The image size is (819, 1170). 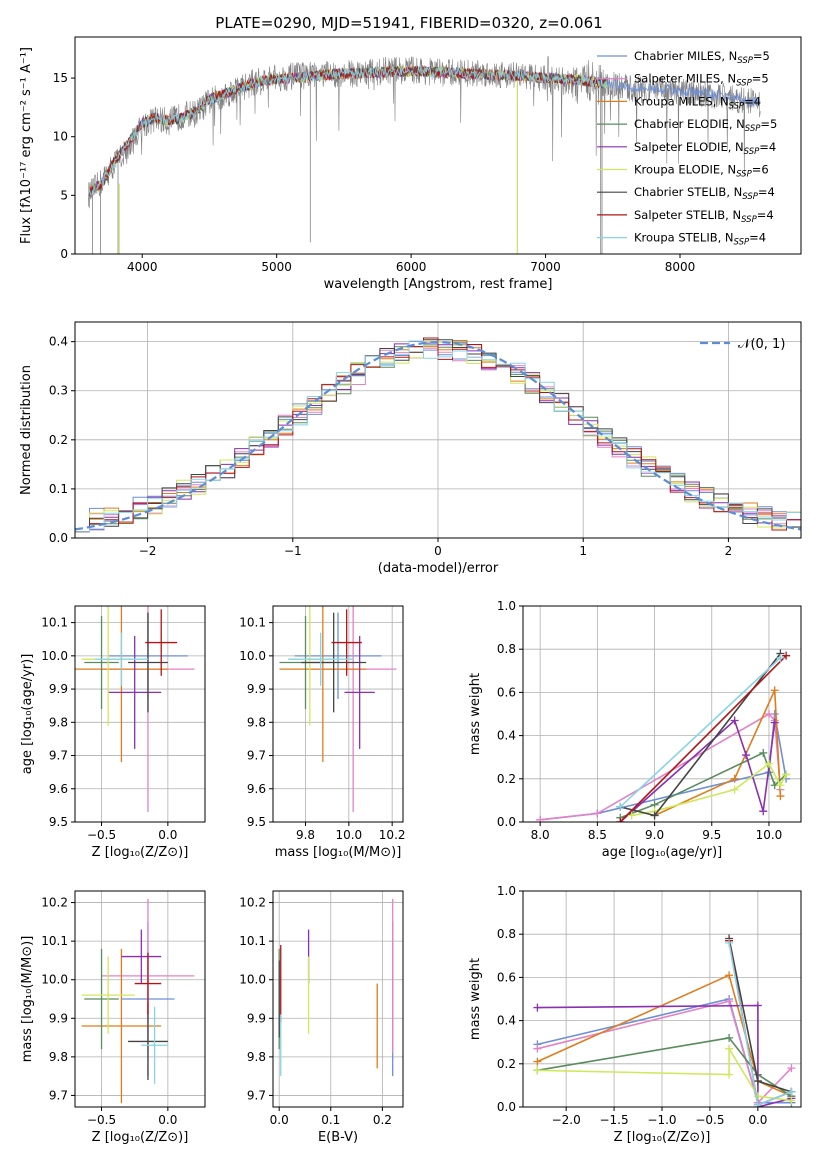 I want to click on y-axis-label: Normed distribution, so click(x=26, y=430).